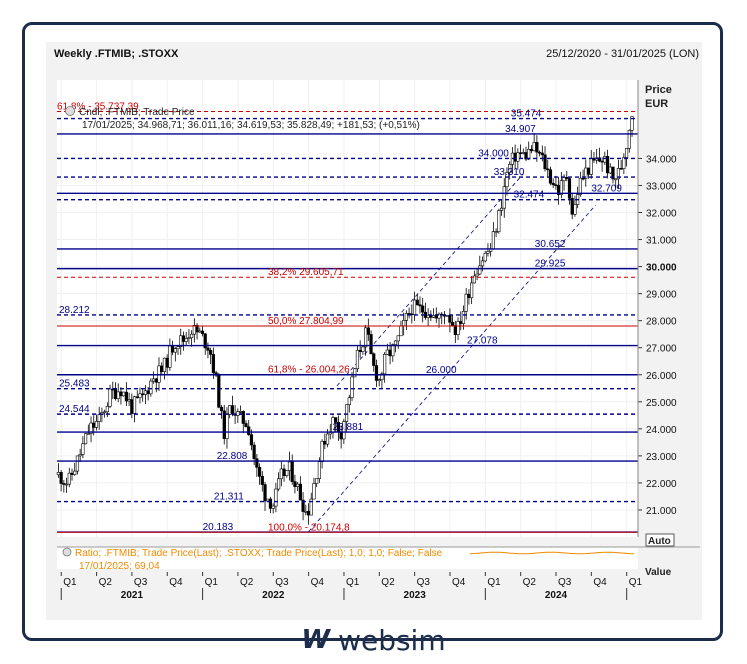 Image resolution: width=747 pixels, height=664 pixels. Describe the element at coordinates (98, 106) in the screenshot. I see `level-label: 61,8% - 35.737,39` at that location.